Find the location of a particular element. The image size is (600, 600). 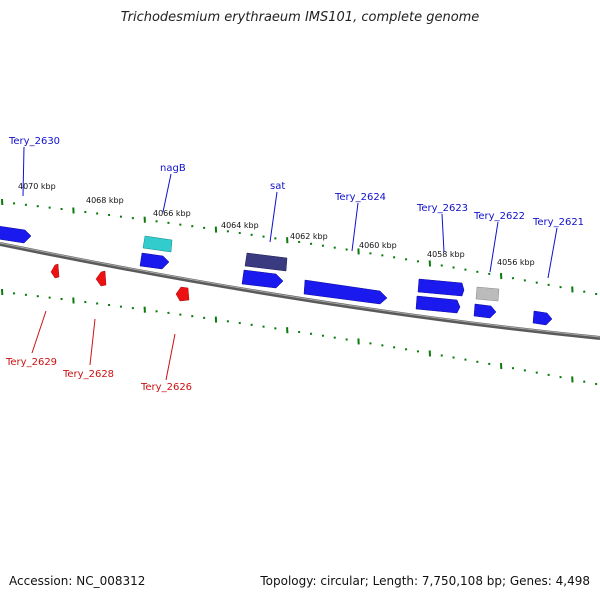

gene-label-sat: sat is located at coordinates (277, 186).